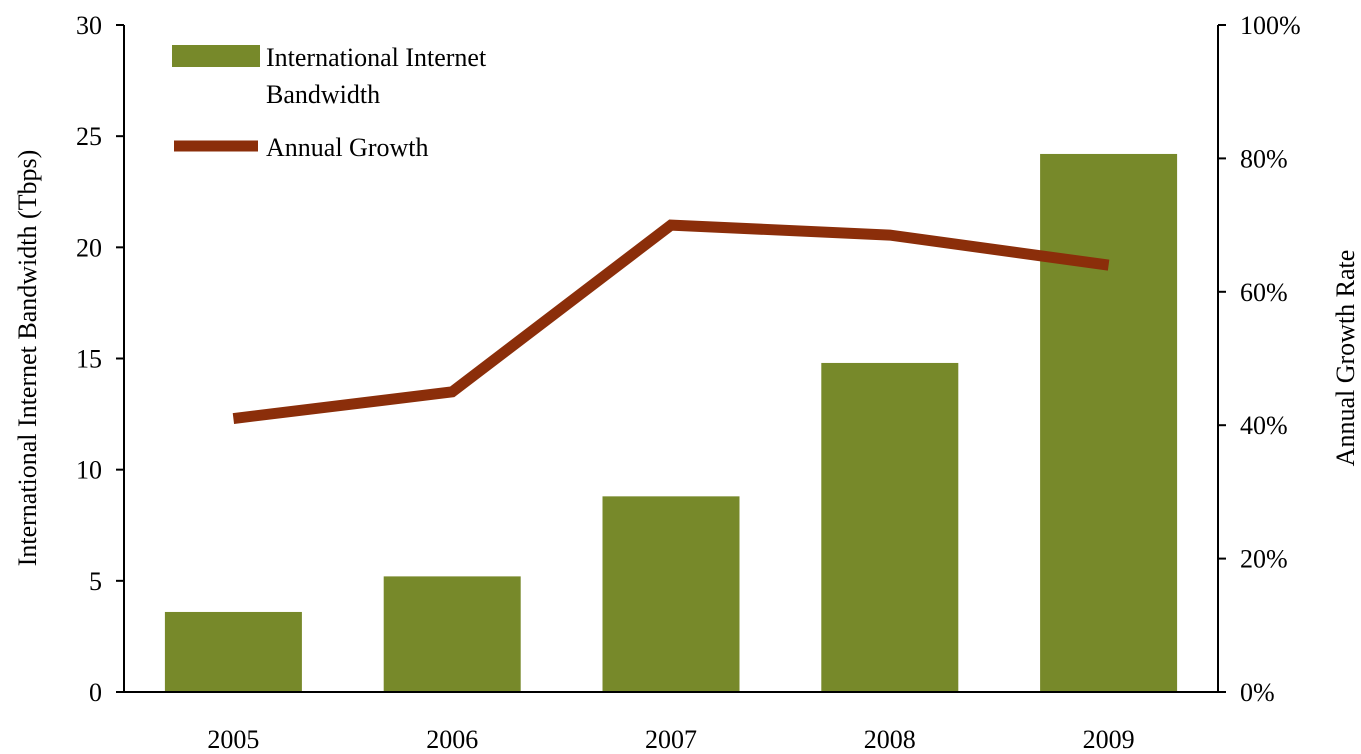 This screenshot has height=754, width=1361. What do you see at coordinates (1264, 559) in the screenshot?
I see `y-right-tick-label: 20%` at bounding box center [1264, 559].